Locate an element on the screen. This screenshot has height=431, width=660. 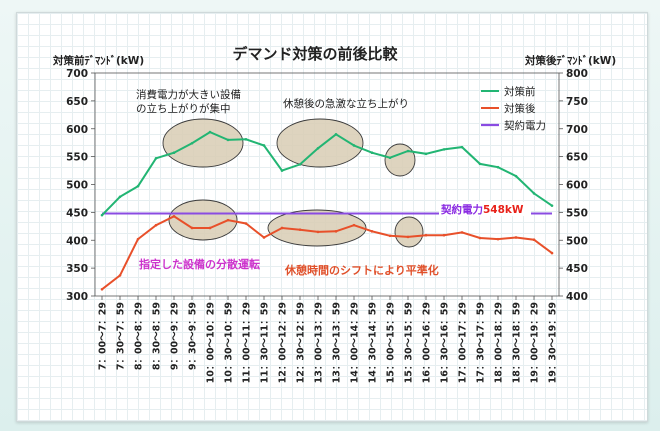
peak-annotation-line1: 消費電力が大きい設備 is located at coordinates (188, 94).